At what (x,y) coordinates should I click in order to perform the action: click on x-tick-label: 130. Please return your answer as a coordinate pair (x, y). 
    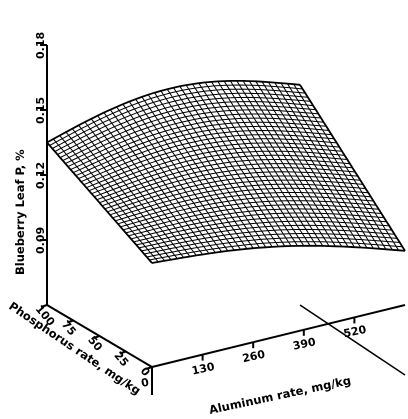
    Looking at the image, I should click on (204, 369).